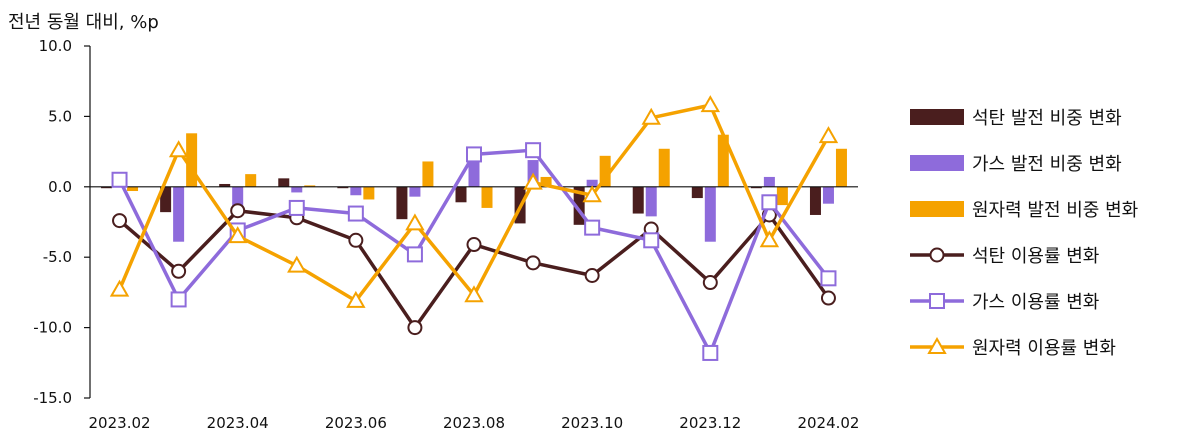 This screenshot has height=440, width=1198. I want to click on bar-nuclear-2023.07, so click(428, 174).